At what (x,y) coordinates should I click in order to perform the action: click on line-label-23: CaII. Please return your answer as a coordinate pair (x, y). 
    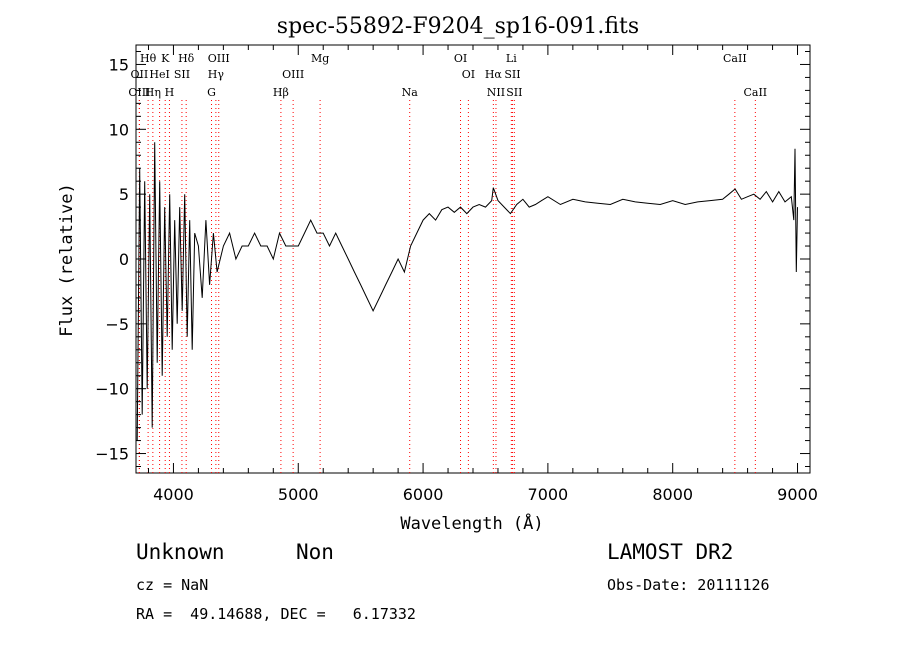
    Looking at the image, I should click on (735, 58).